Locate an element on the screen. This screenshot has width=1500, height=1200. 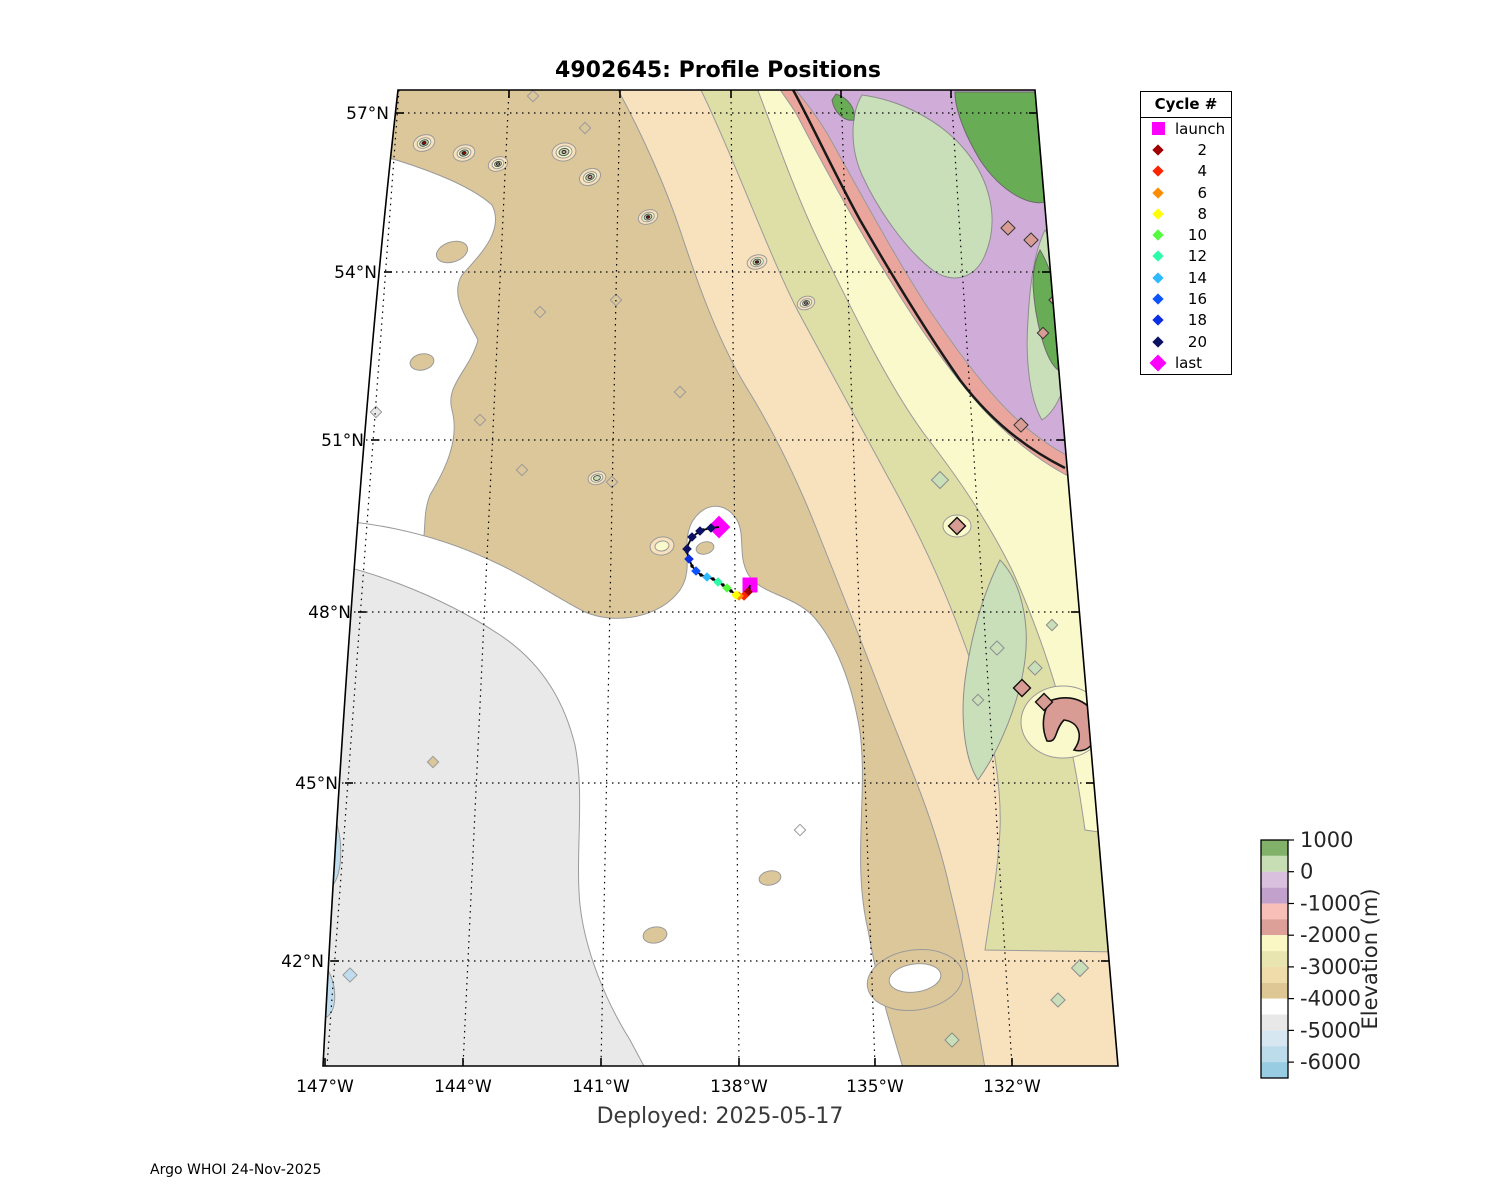
lat-label: 54°N is located at coordinates (355, 273).